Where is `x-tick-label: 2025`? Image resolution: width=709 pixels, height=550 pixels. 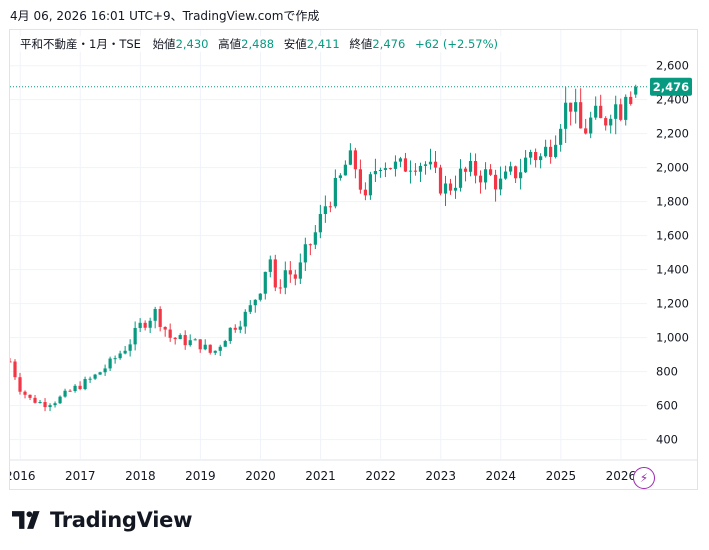
x-tick-label: 2025 is located at coordinates (561, 476).